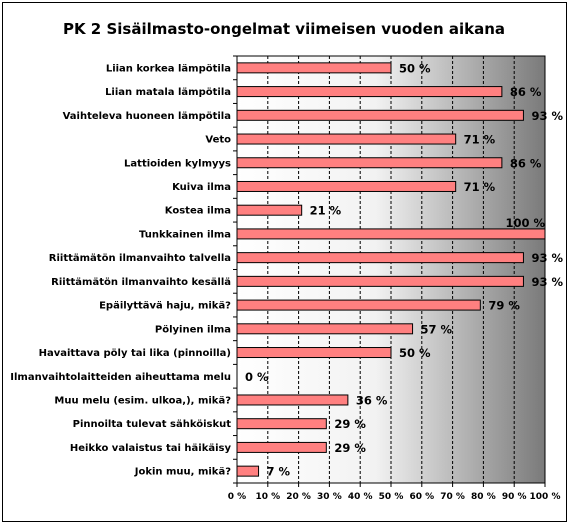 The image size is (570, 525). I want to click on x-tick-label: 10 %, so click(267, 497).